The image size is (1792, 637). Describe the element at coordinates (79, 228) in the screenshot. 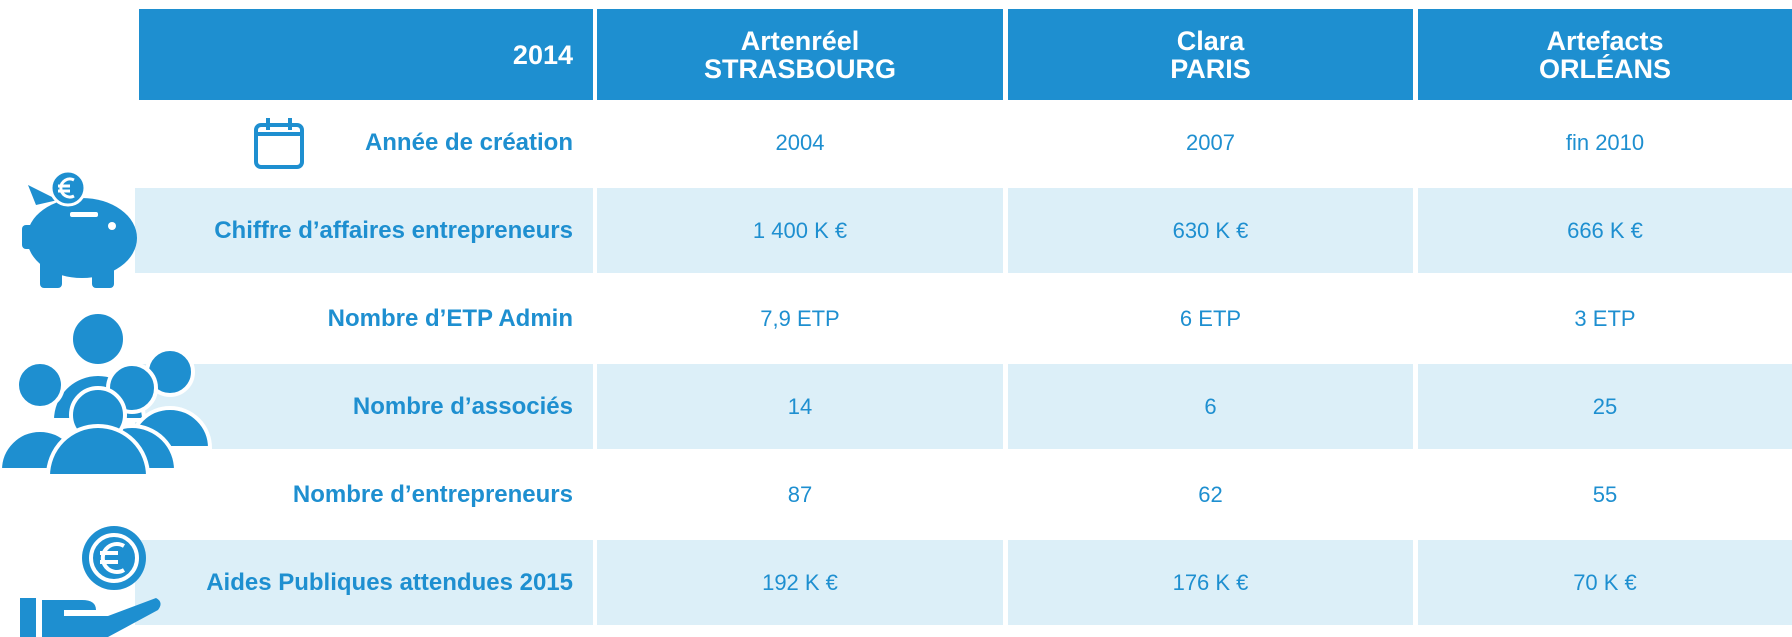

I see `piggy-bank-icon` at that location.